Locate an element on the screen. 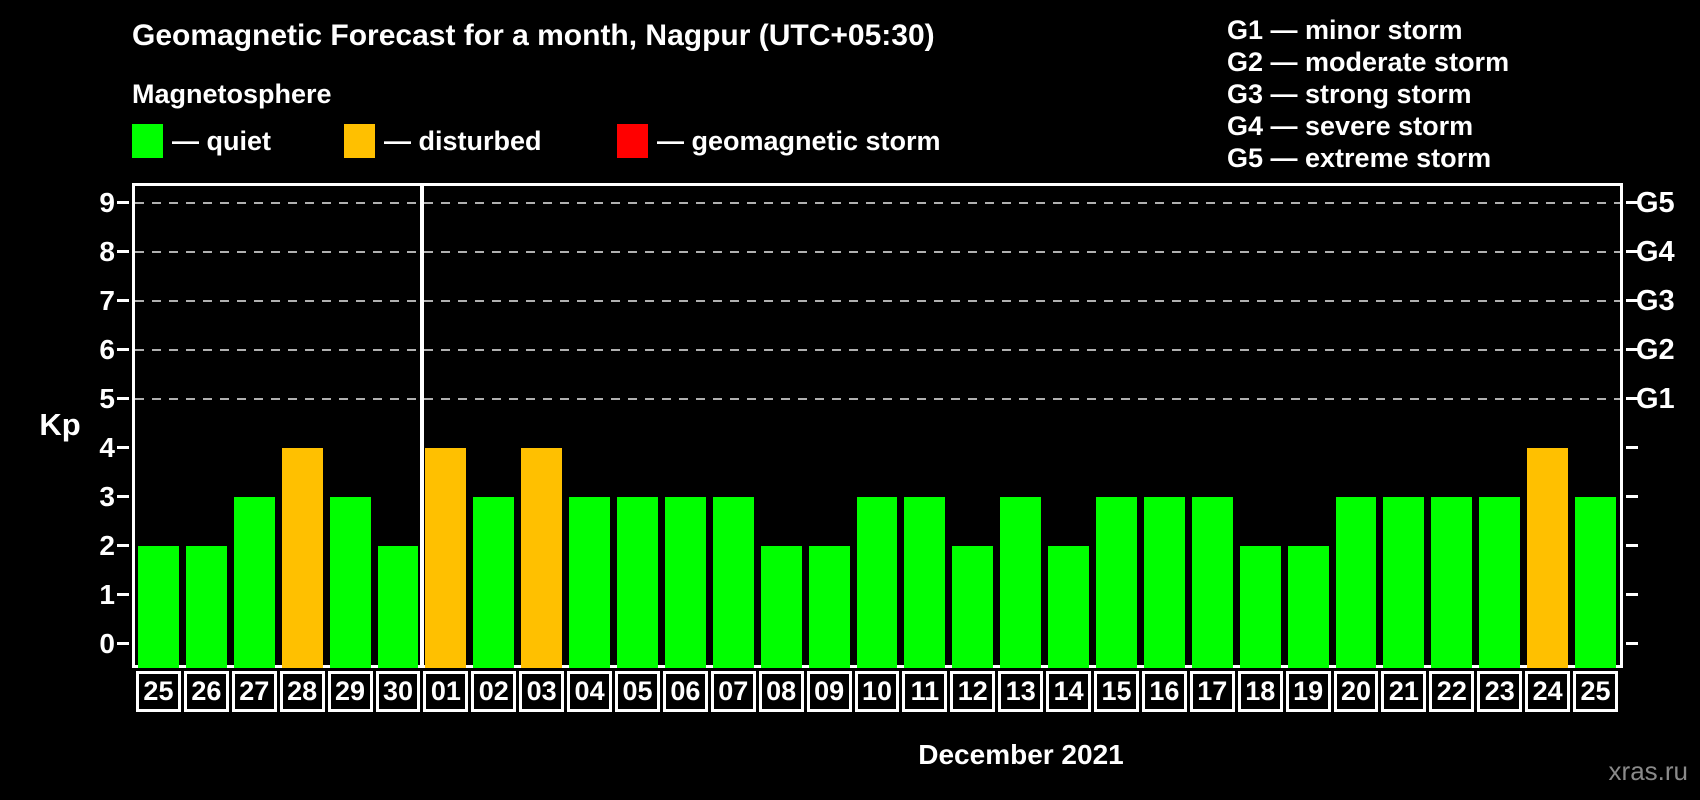 The width and height of the screenshot is (1700, 800). disturbed-swatch-icon is located at coordinates (359, 141).